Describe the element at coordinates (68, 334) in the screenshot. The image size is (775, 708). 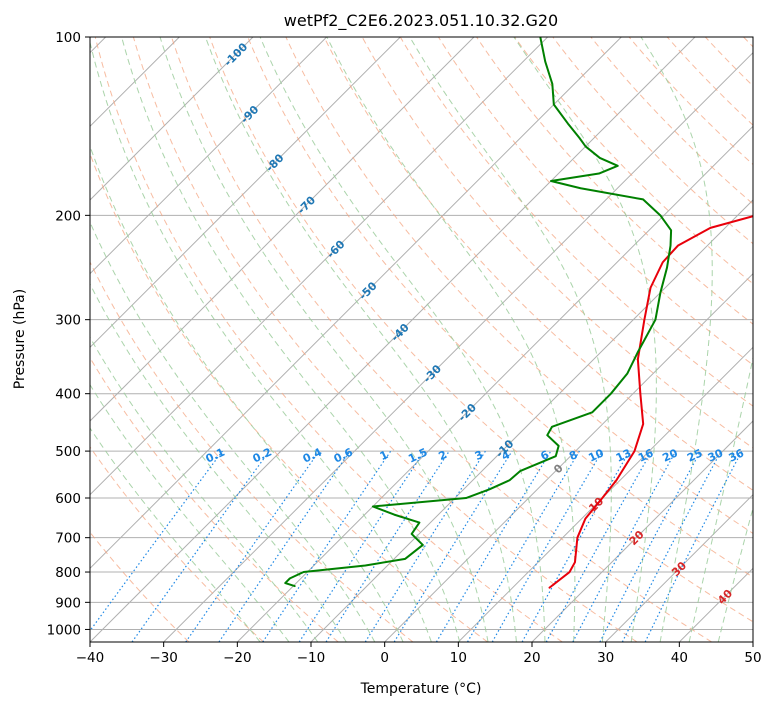
I see `y-axis: 100 200 300 400 500 600 700 800 900 1000` at that location.